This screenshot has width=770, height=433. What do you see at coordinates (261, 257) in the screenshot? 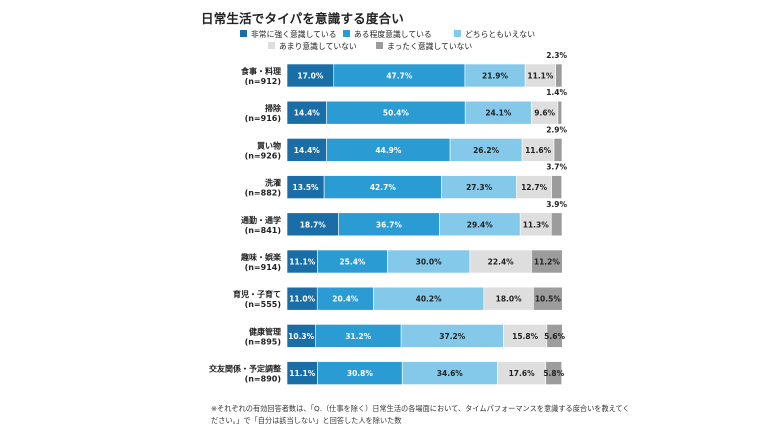
I see `category-label: 趣味・娯楽` at bounding box center [261, 257].